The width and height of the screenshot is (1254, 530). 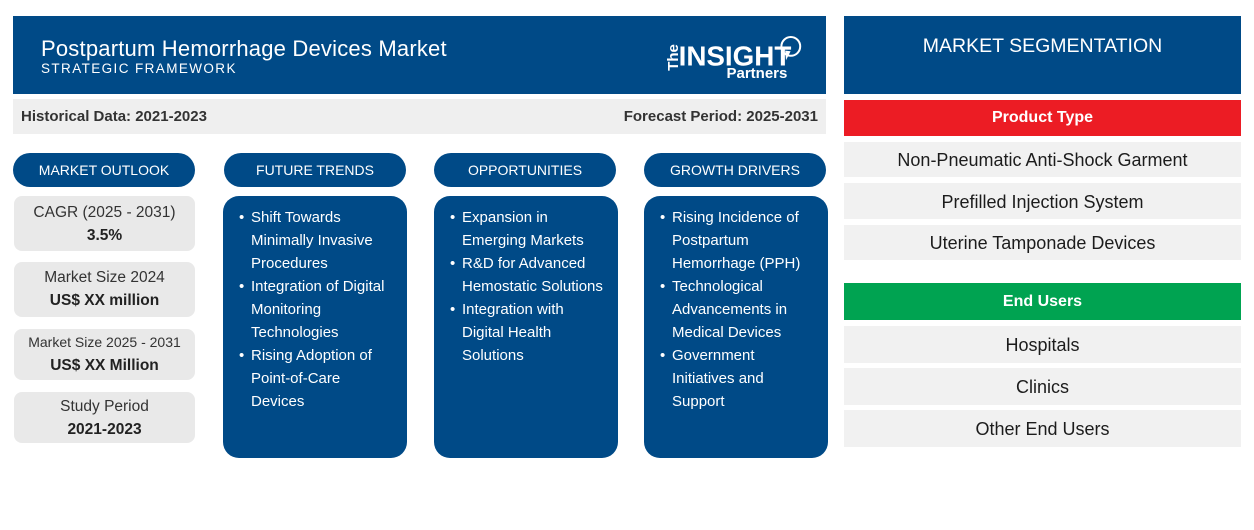 What do you see at coordinates (673, 57) in the screenshot?
I see `svg-text: The` at bounding box center [673, 57].